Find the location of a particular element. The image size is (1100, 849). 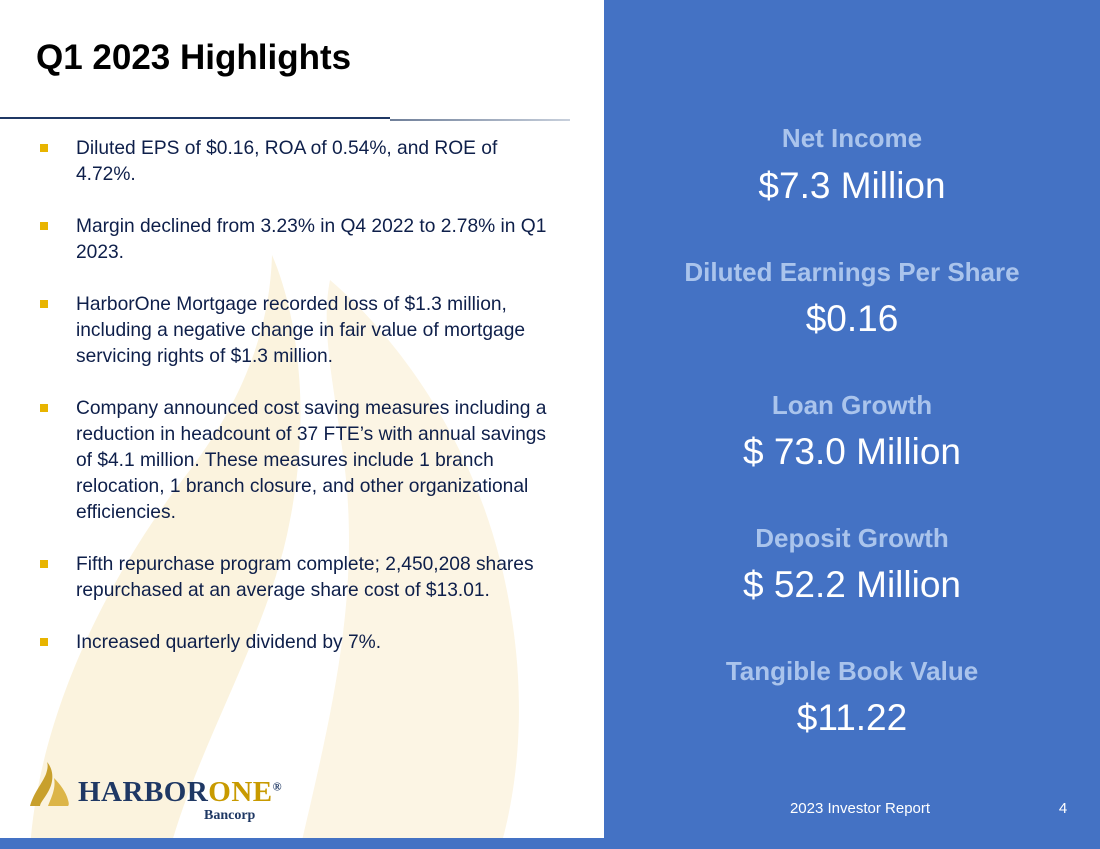

bottom-strip is located at coordinates (550, 843).